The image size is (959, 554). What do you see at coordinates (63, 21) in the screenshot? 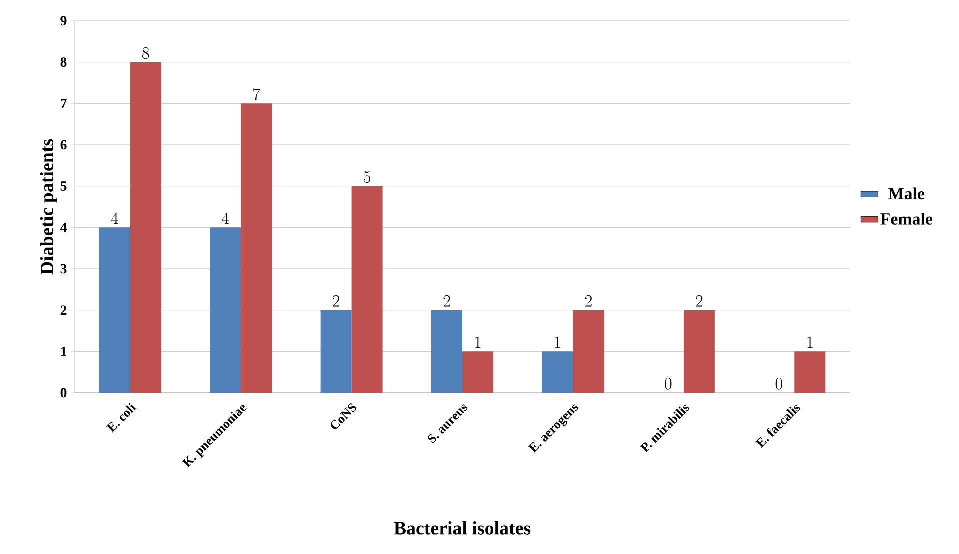
I see `y-tick-label: 9` at bounding box center [63, 21].